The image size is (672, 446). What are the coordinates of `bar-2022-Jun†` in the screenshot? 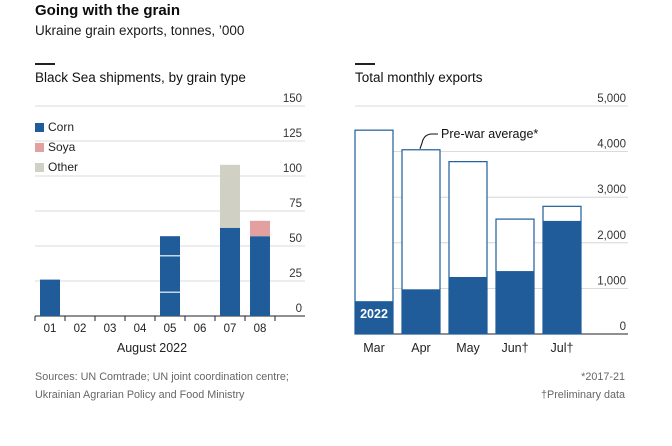 It's located at (515, 302).